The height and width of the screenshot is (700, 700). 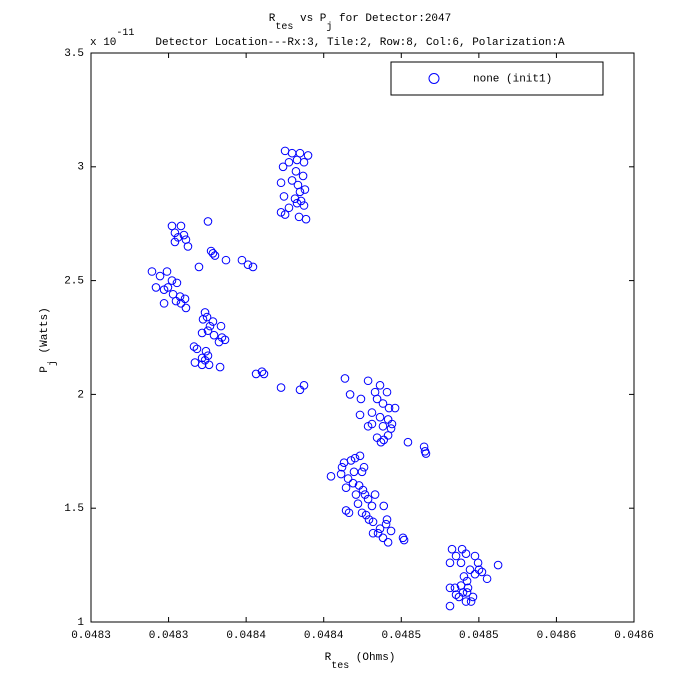 I want to click on chart-title: Rtes vs Pj for Detector:2047, so click(x=360, y=23).